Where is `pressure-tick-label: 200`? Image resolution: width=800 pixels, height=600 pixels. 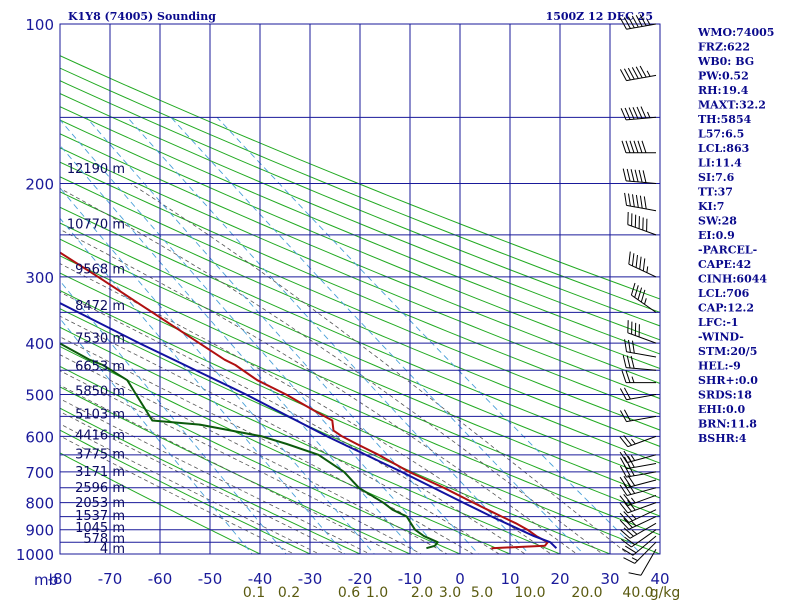
pressure-tick-label: 200 is located at coordinates (39, 185).